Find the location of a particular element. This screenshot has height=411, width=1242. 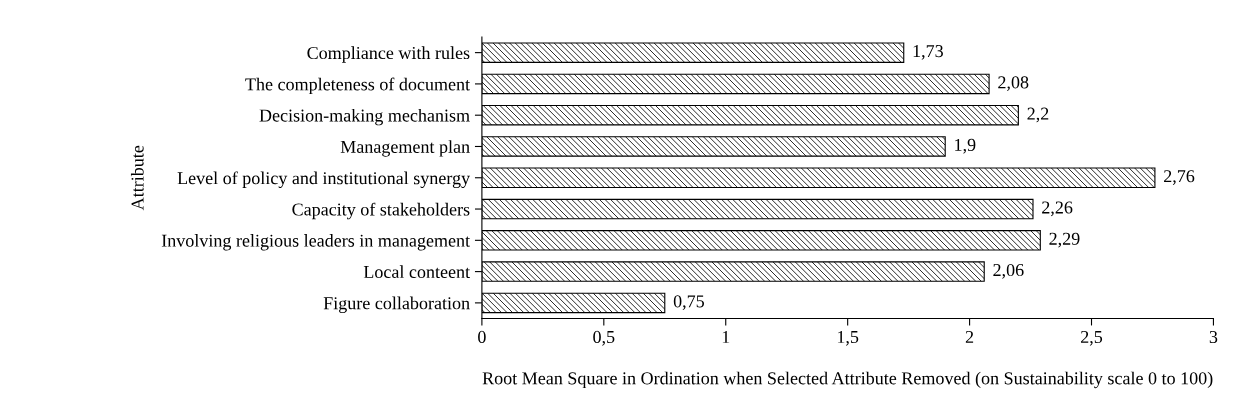

y-tick-label: Compliance with rules is located at coordinates (388, 54).